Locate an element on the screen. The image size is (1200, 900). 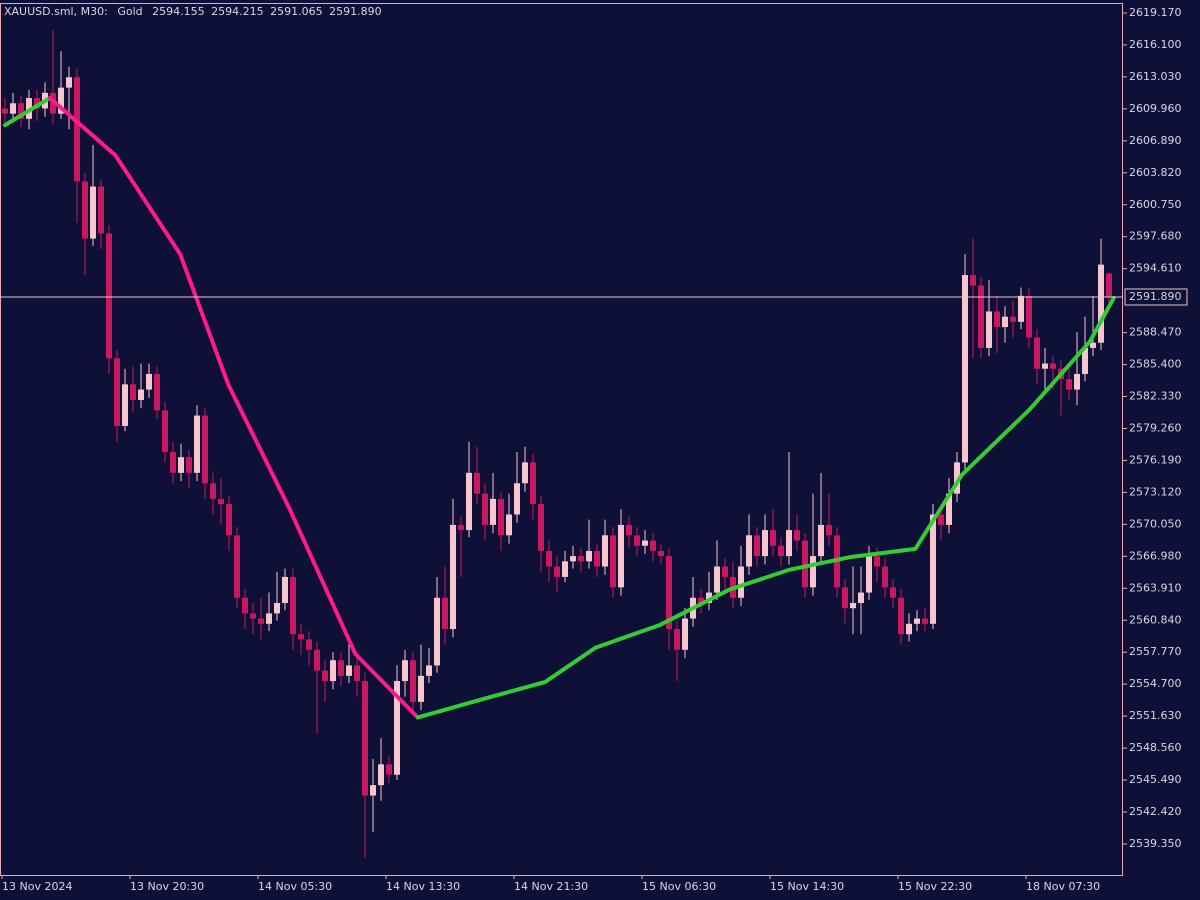
x-tick-label: 15 Nov 06:30 is located at coordinates (679, 886).